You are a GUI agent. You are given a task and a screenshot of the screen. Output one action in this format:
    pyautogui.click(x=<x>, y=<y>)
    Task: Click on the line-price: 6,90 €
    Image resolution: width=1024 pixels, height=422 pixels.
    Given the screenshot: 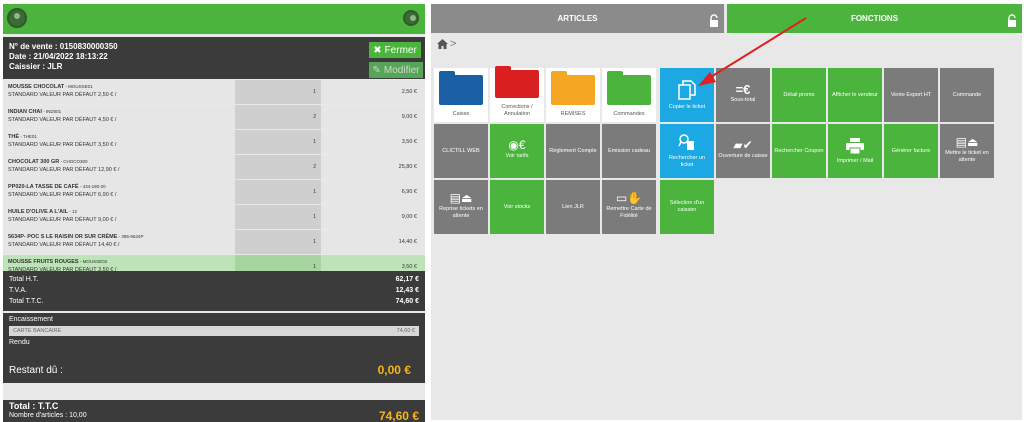 What is the action you would take?
    pyautogui.click(x=409, y=192)
    